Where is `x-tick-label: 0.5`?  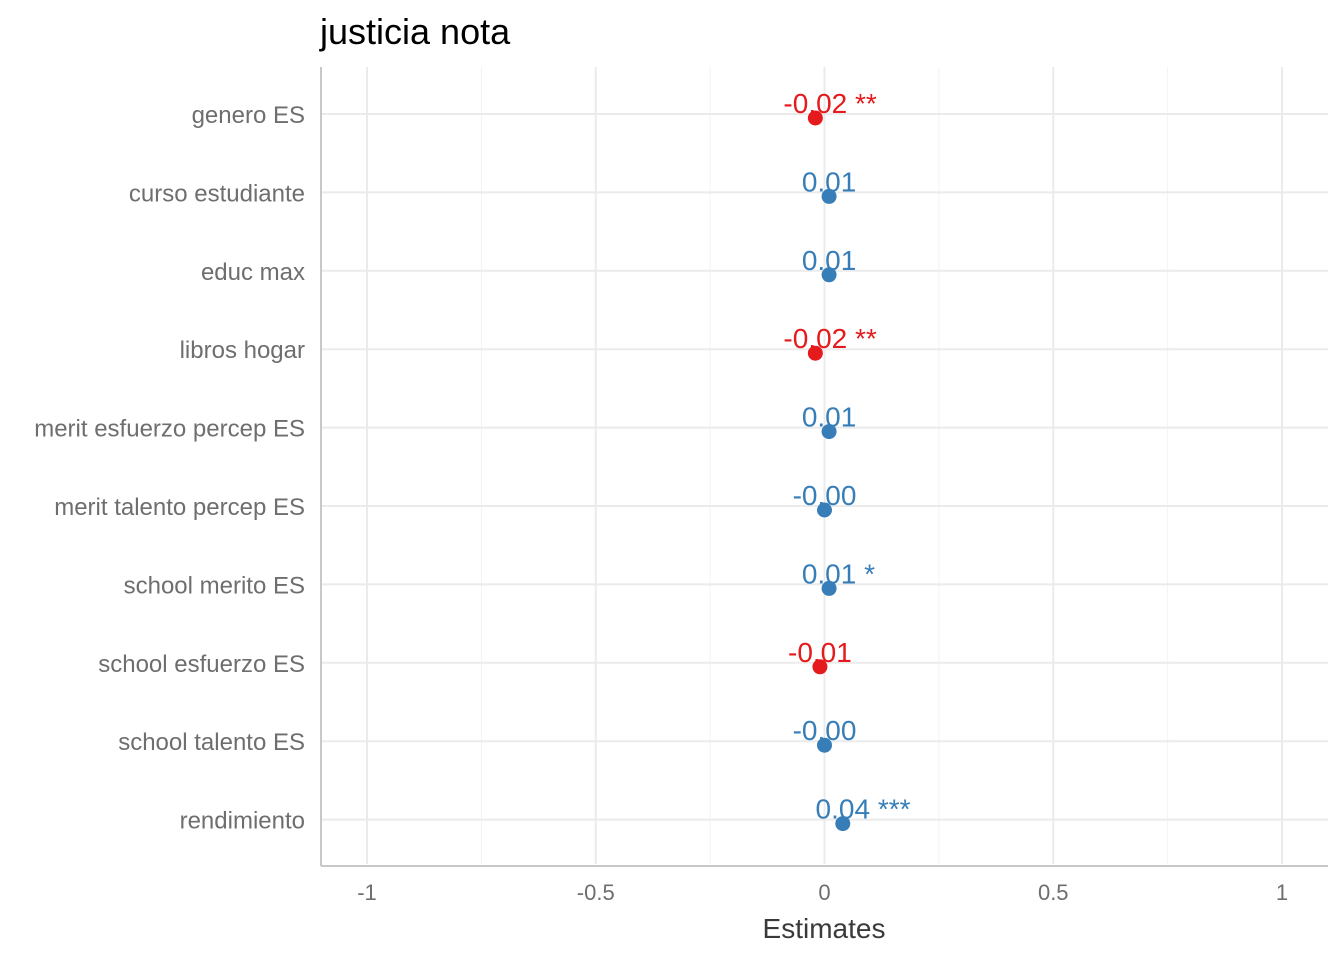
x-tick-label: 0.5 is located at coordinates (1053, 892).